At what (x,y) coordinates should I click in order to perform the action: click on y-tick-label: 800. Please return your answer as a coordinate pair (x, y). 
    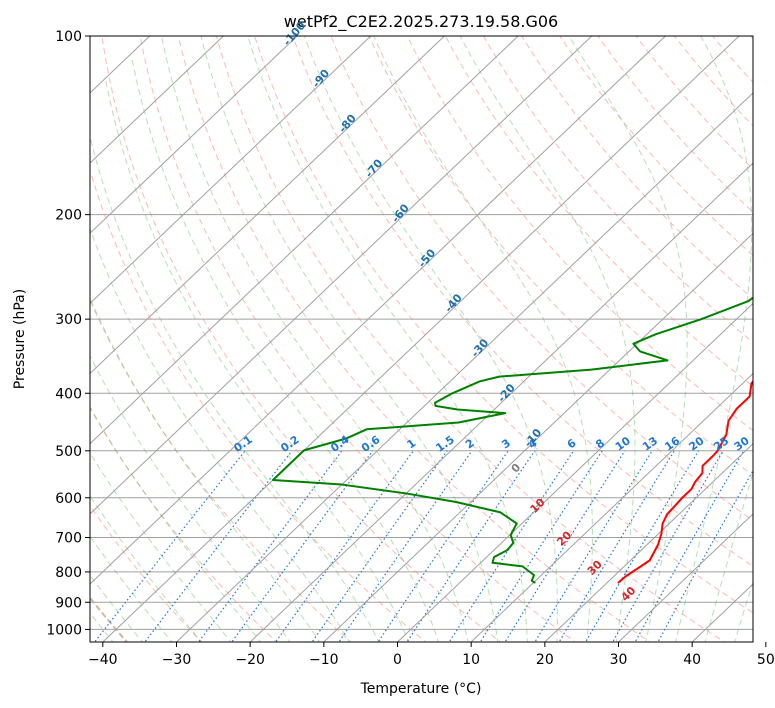
    Looking at the image, I should click on (68, 573).